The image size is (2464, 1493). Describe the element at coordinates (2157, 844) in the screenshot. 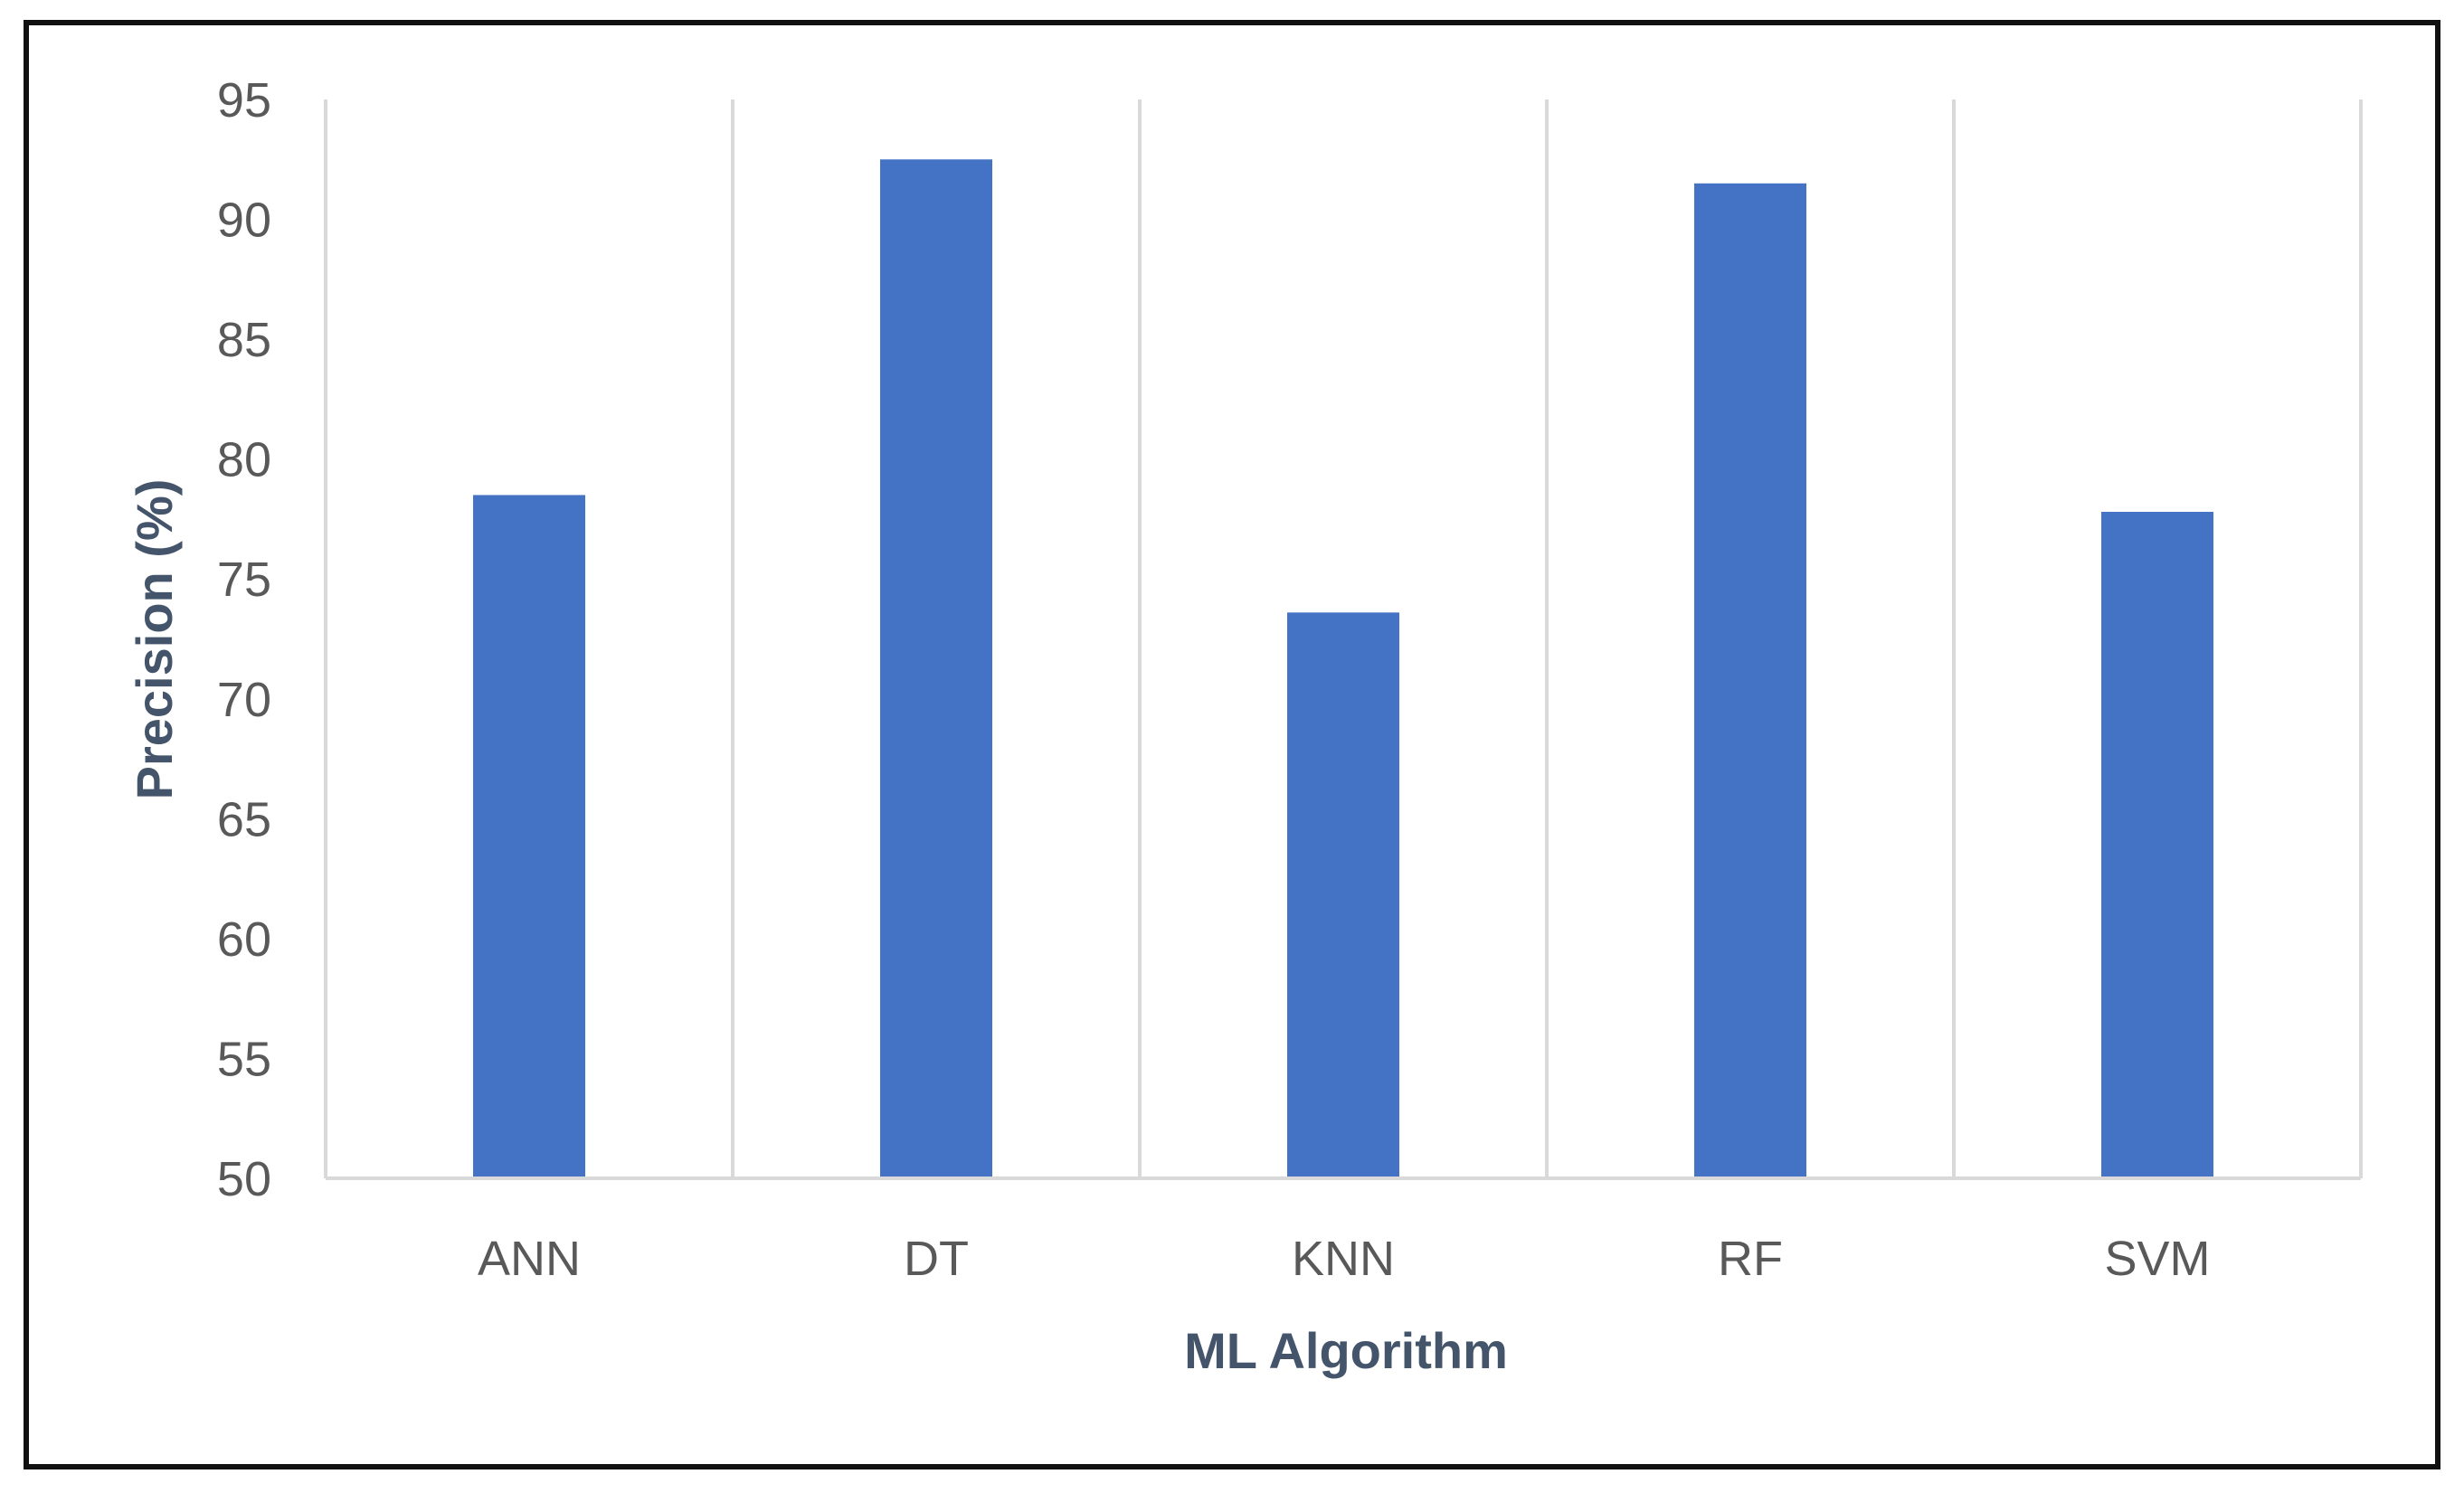

I see `bar-svm` at that location.